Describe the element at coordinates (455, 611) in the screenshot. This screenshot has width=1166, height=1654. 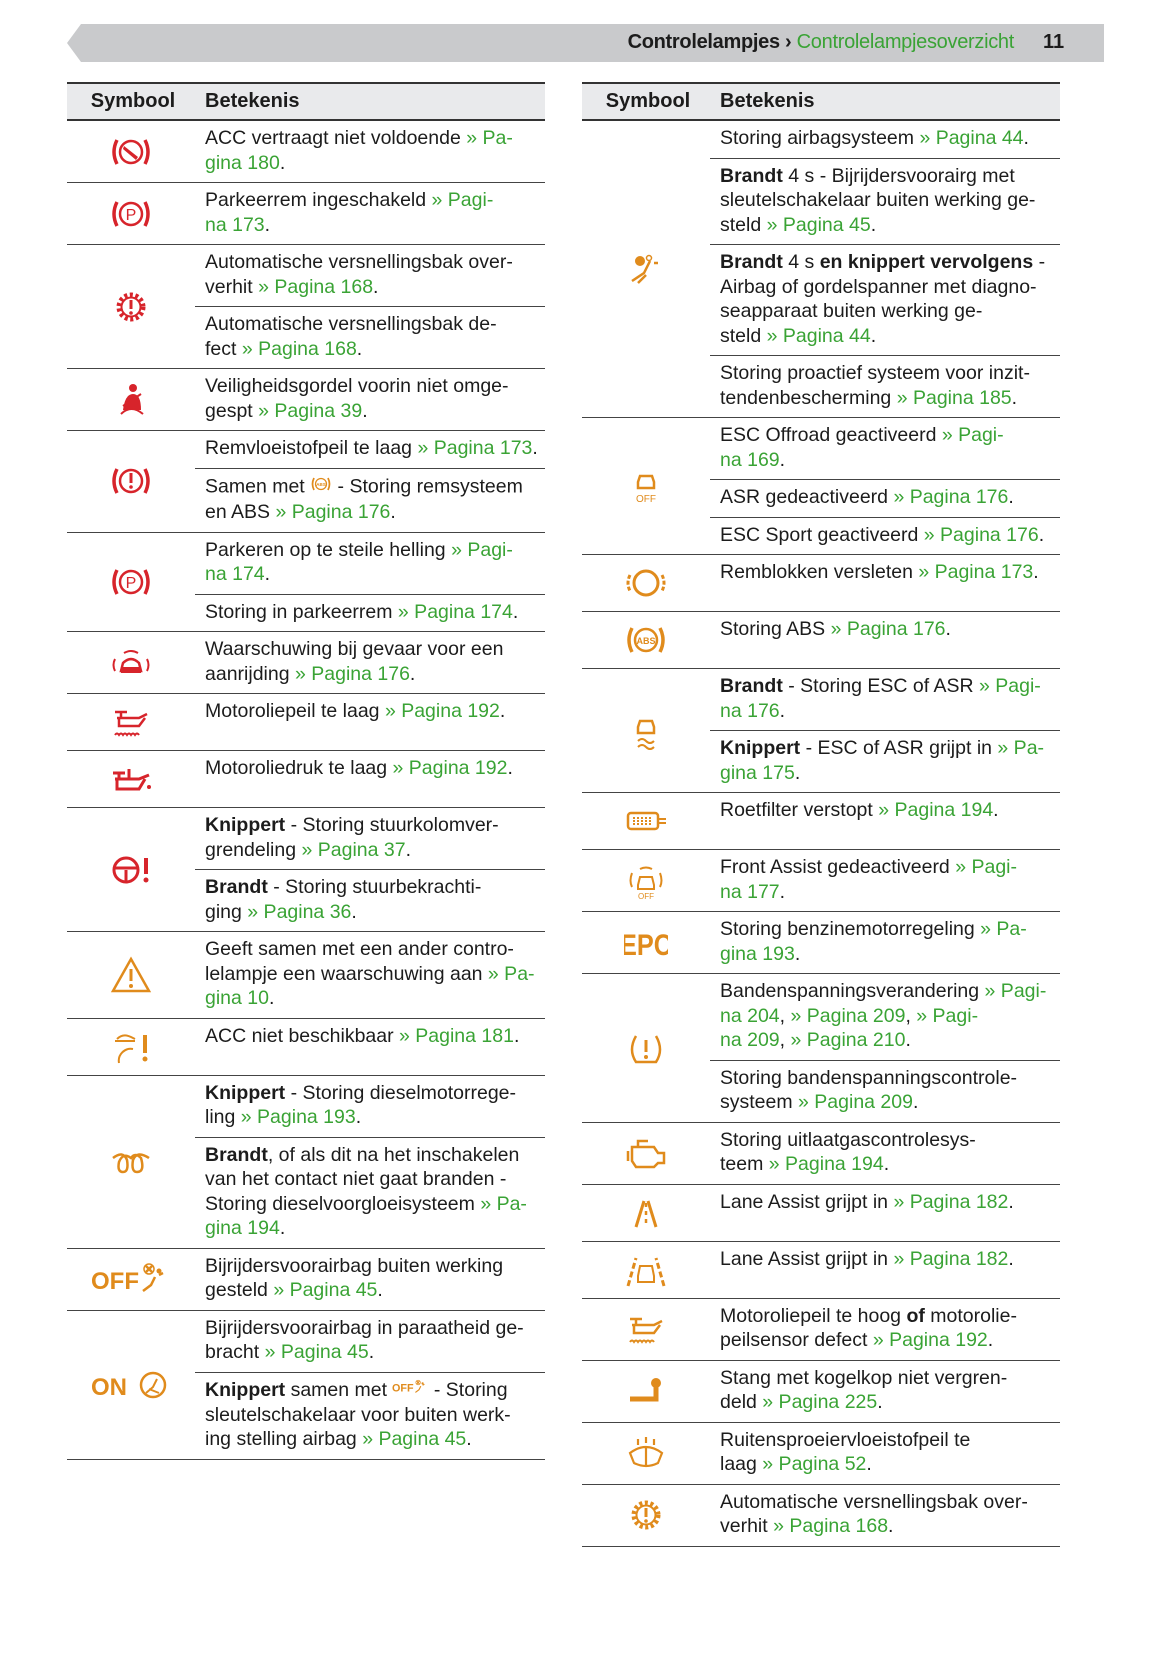
I see `page-link: » Pagina 174` at that location.